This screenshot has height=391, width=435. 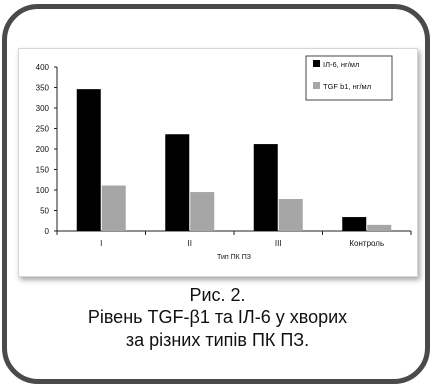 I want to click on x-tick-label: III, so click(x=278, y=243).